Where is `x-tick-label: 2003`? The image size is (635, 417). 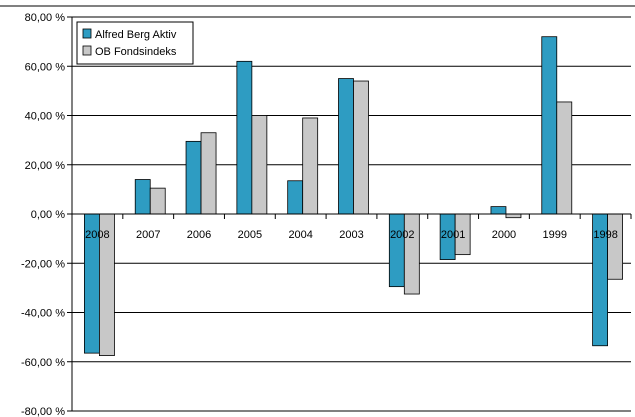
x-tick-label: 2003 is located at coordinates (351, 235).